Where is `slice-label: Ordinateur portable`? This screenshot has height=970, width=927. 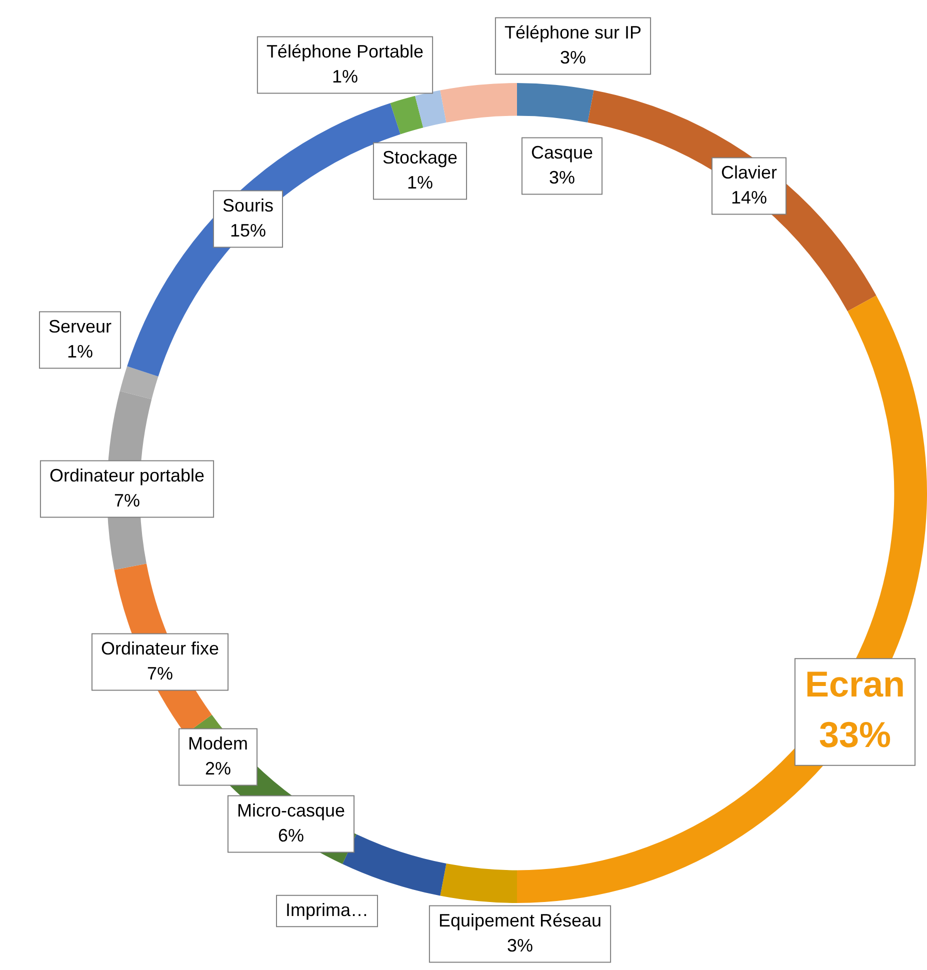 slice-label: Ordinateur portable is located at coordinates (127, 475).